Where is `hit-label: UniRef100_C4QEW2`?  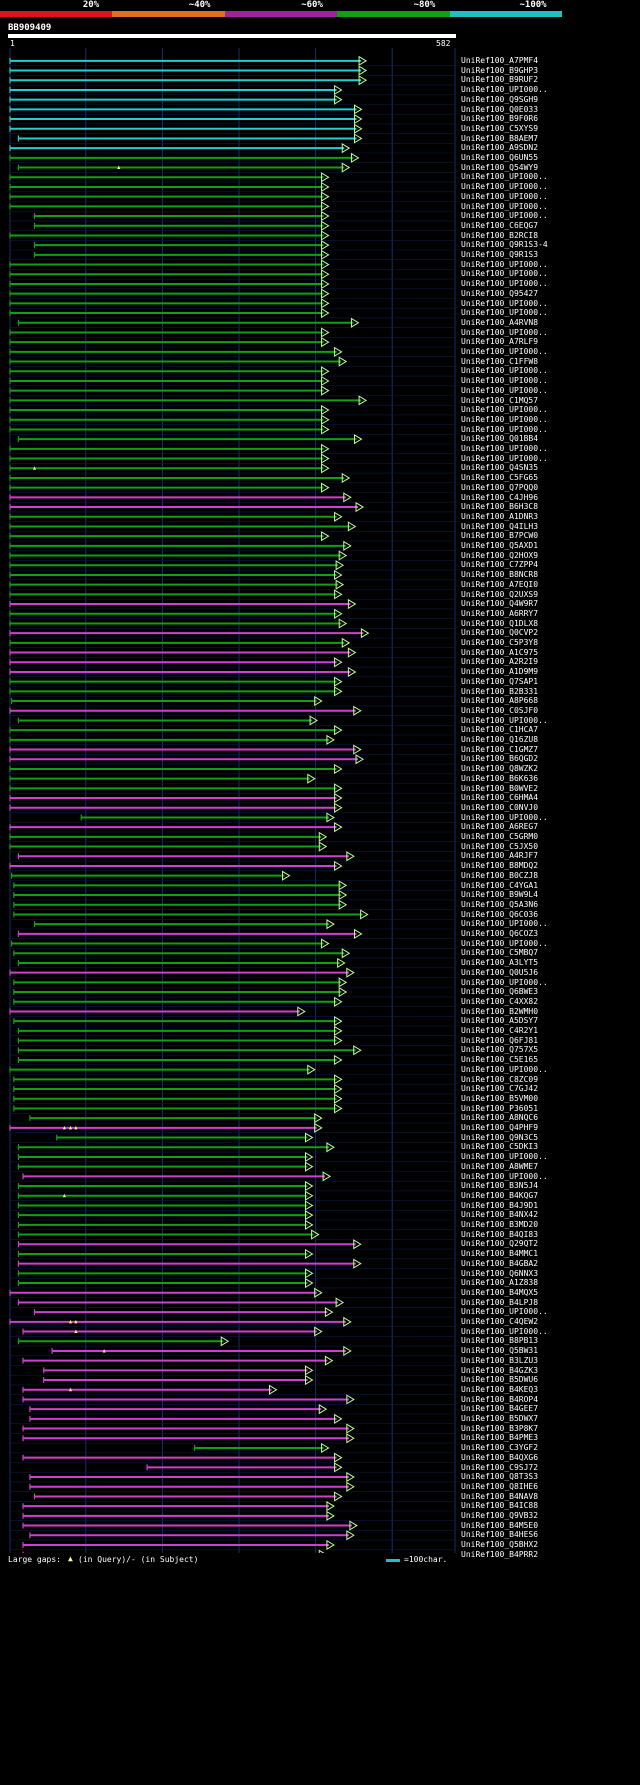 hit-label: UniRef100_C4QEW2 is located at coordinates (500, 1321).